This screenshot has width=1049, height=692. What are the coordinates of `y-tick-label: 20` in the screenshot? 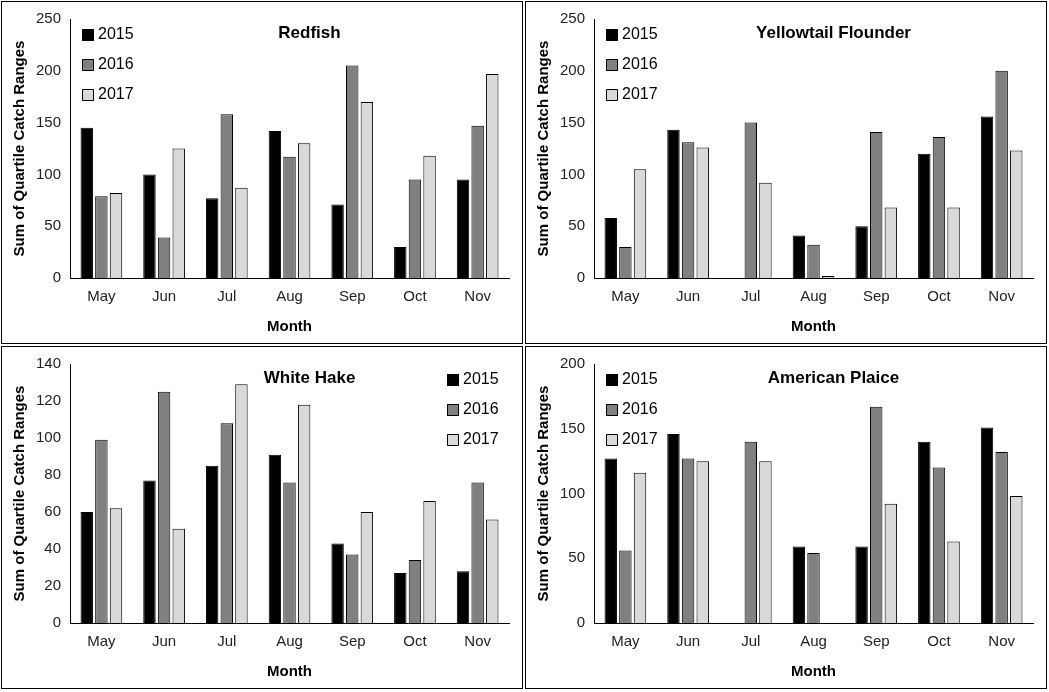 It's located at (53, 585).